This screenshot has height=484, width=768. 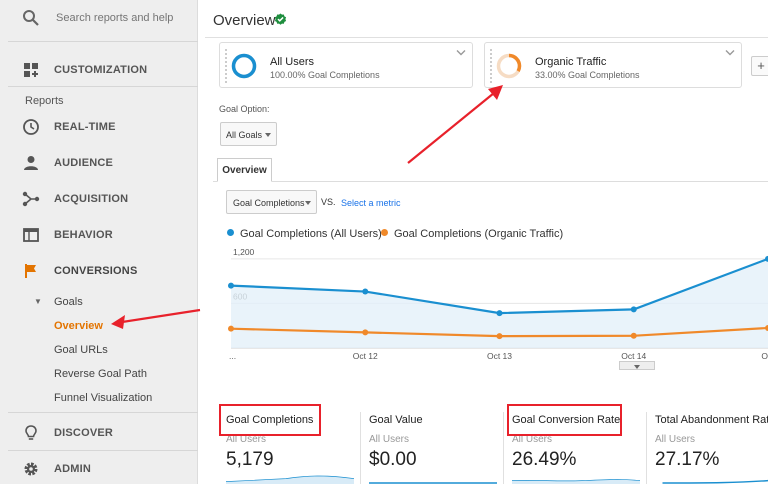 I want to click on sidebar-item-conversions: CONVERSIONS, so click(x=99, y=271).